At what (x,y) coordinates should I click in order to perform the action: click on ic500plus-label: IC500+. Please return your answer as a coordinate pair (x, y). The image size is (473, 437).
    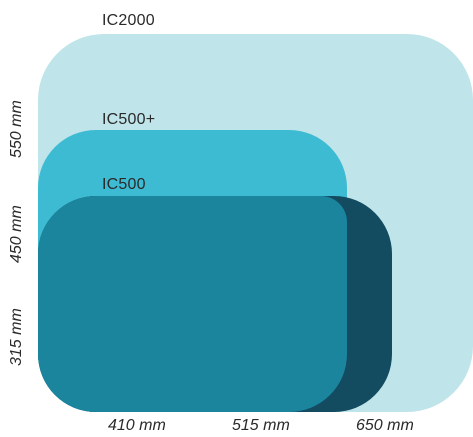
    Looking at the image, I should click on (129, 119).